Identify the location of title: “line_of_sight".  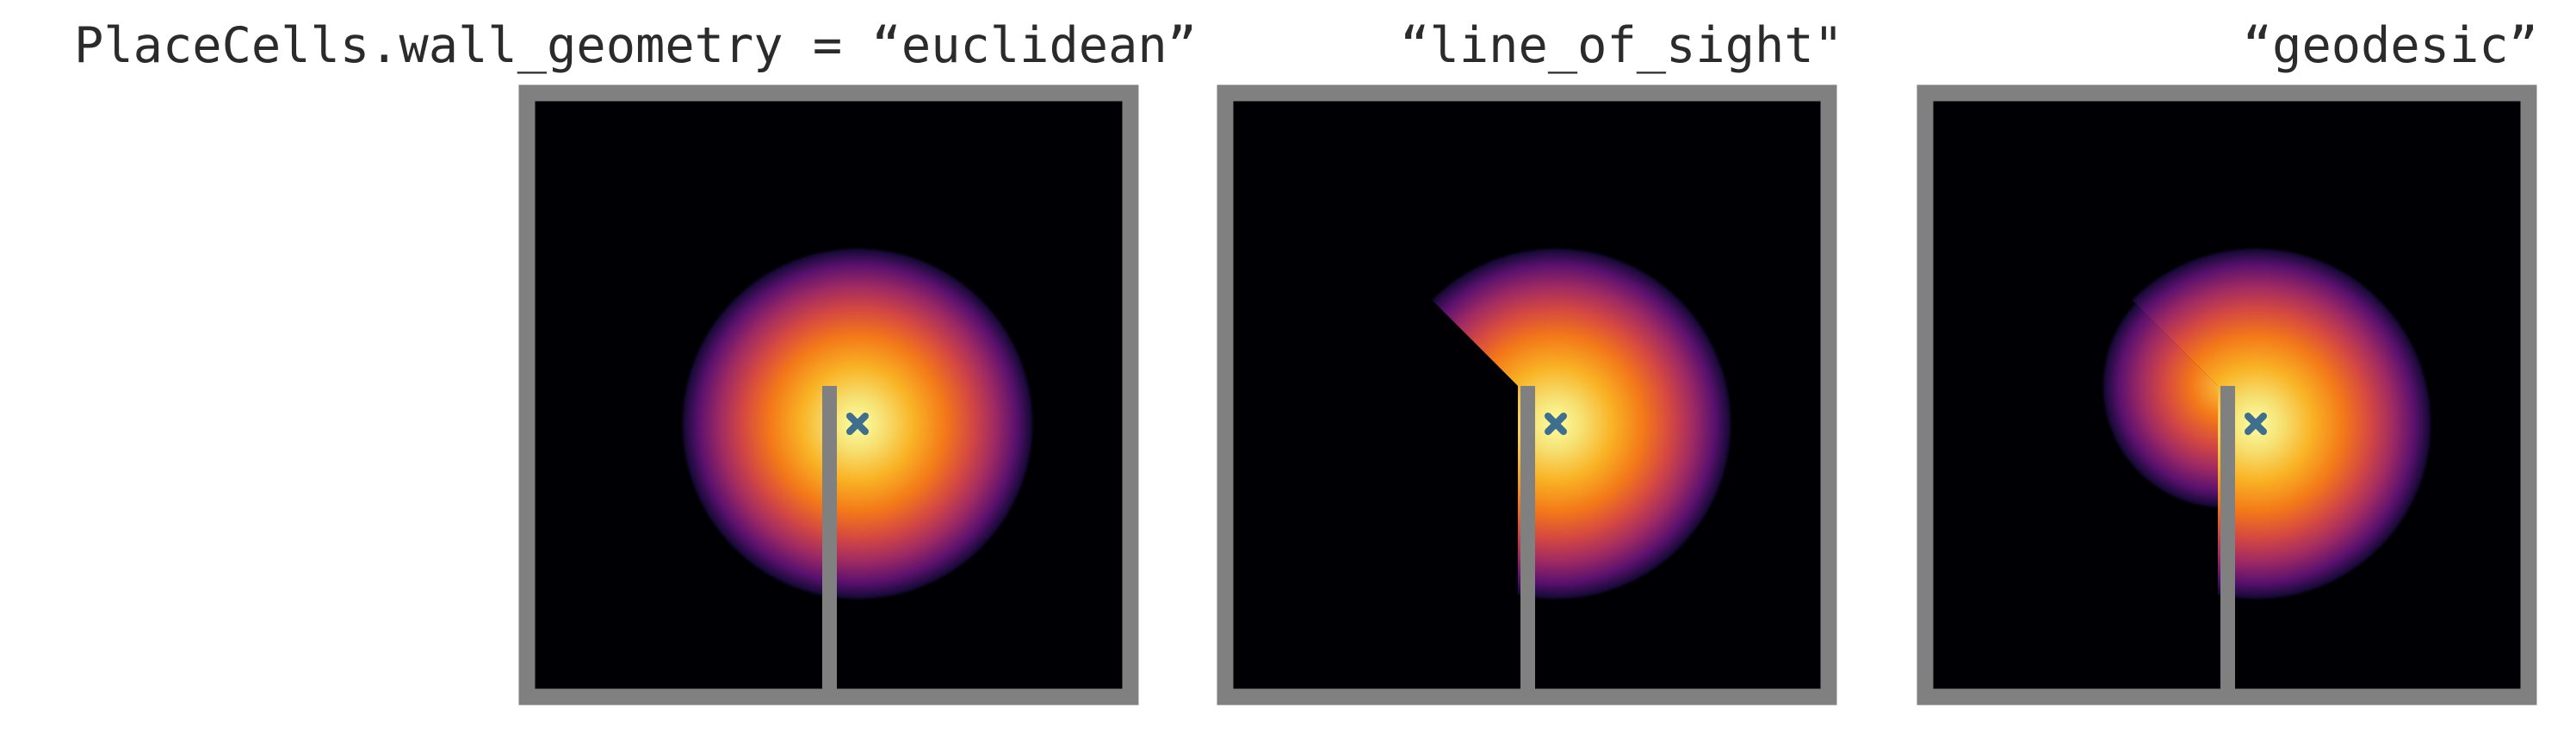
(1621, 45).